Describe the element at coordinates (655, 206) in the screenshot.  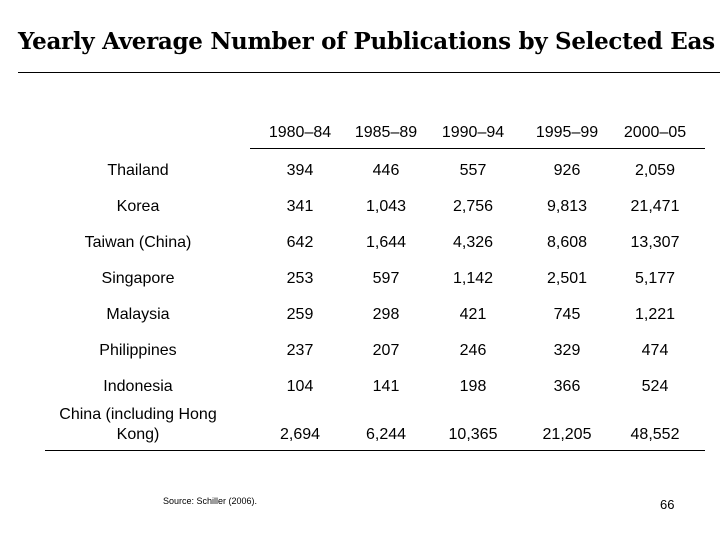
I see `table-cell: 21,471` at that location.